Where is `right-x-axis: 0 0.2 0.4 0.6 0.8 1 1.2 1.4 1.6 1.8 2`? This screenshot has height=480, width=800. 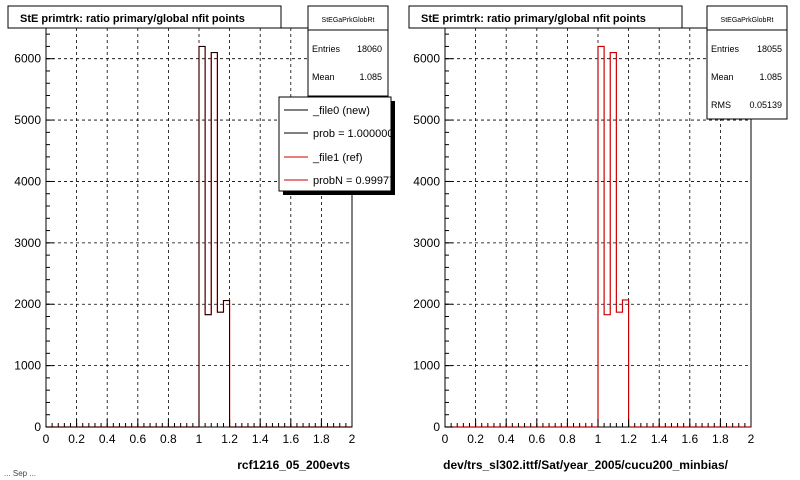
right-x-axis: 0 0.2 0.4 0.6 0.8 1 1.2 1.4 1.6 1.8 2 is located at coordinates (598, 432).